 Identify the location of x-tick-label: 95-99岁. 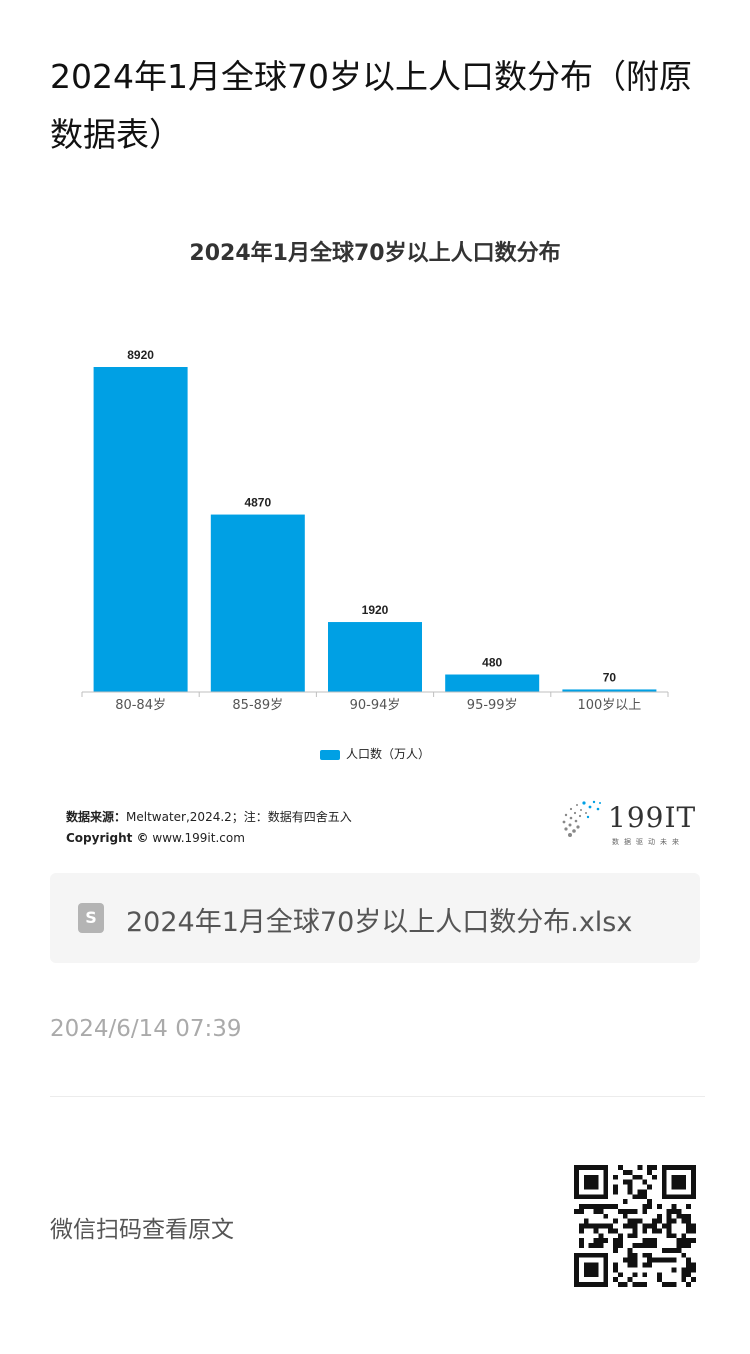
(492, 705).